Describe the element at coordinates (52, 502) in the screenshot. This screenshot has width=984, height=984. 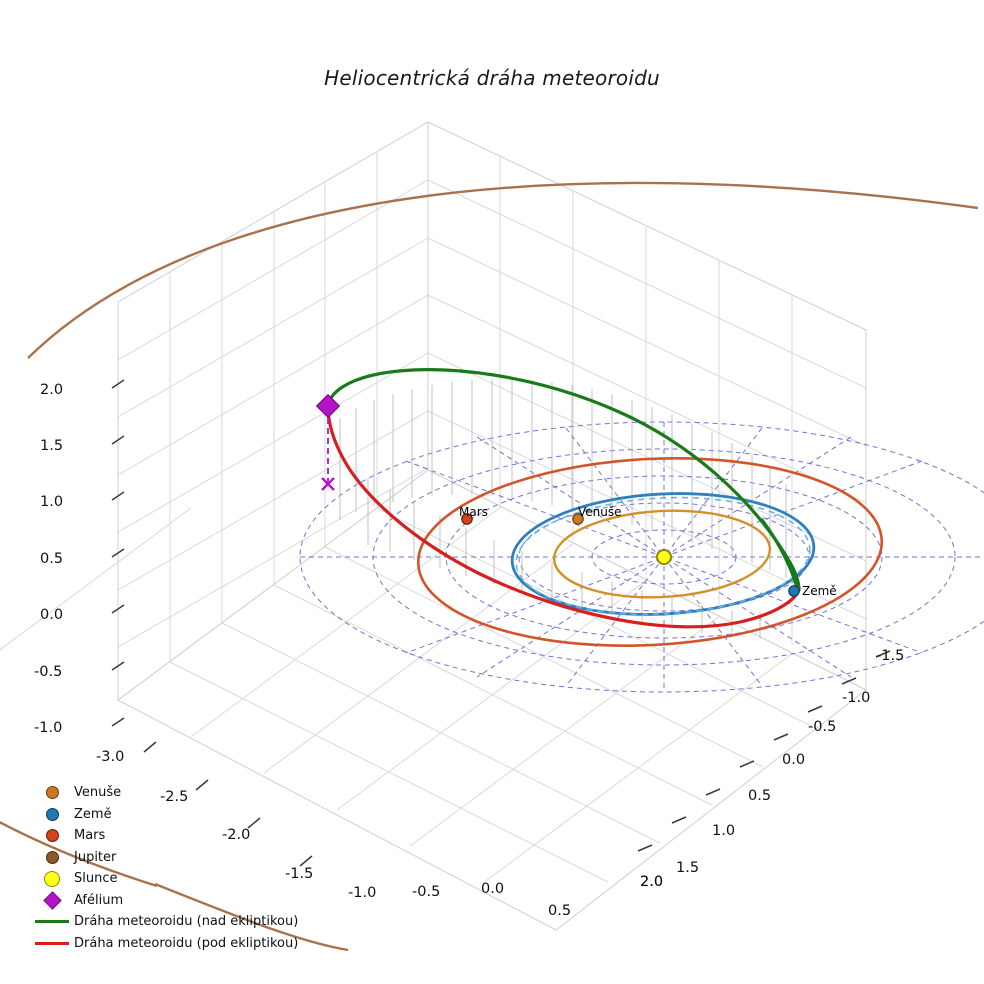
I see `ztick-2: 1.0` at that location.